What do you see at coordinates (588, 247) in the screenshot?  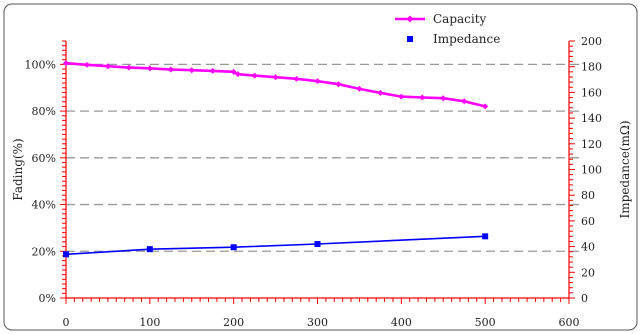 I see `y2-tick-label: 40` at bounding box center [588, 247].